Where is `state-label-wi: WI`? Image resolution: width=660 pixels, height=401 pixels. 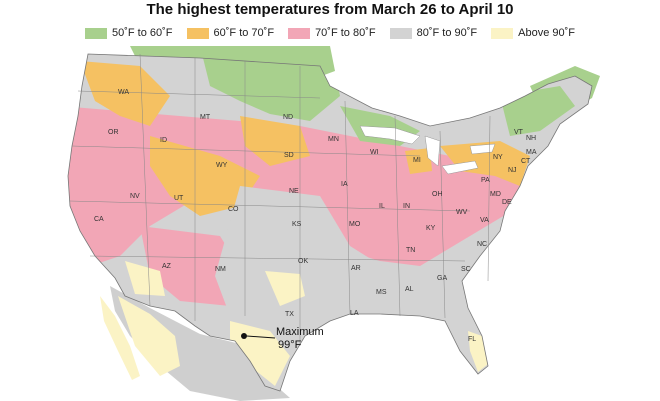
state-label-wi: WI is located at coordinates (374, 152).